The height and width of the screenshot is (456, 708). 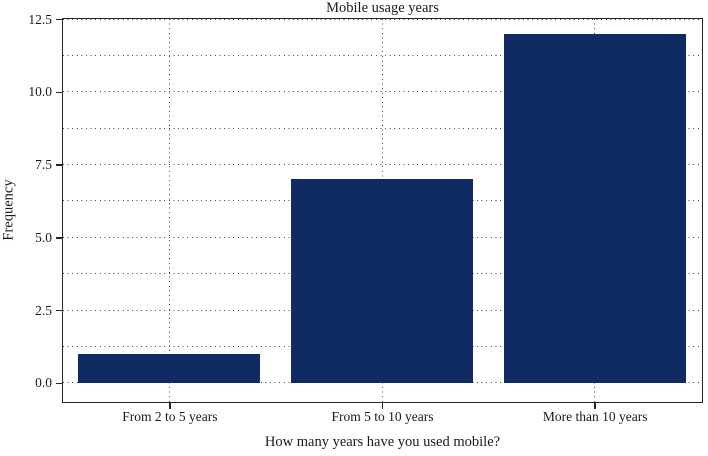 What do you see at coordinates (169, 210) in the screenshot?
I see `x-gridline` at bounding box center [169, 210].